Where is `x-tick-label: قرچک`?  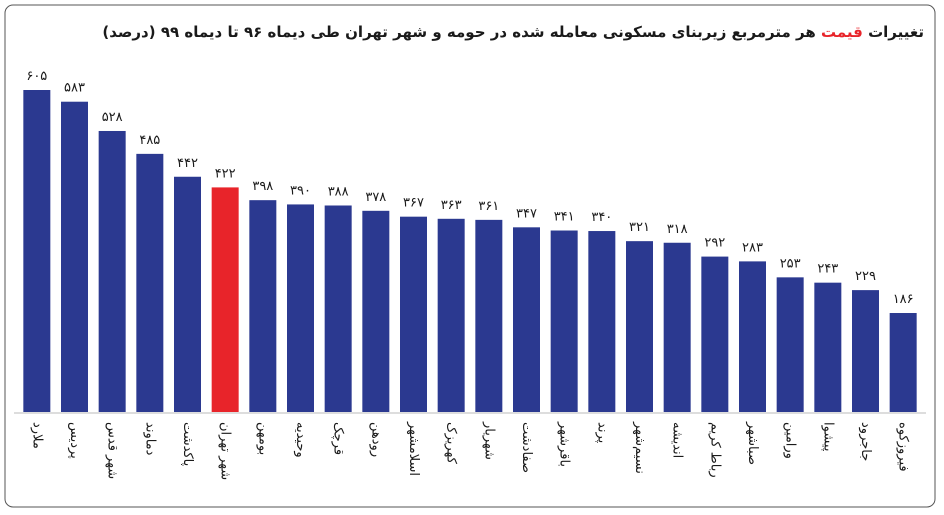 x-tick-label: قرچک is located at coordinates (338, 438).